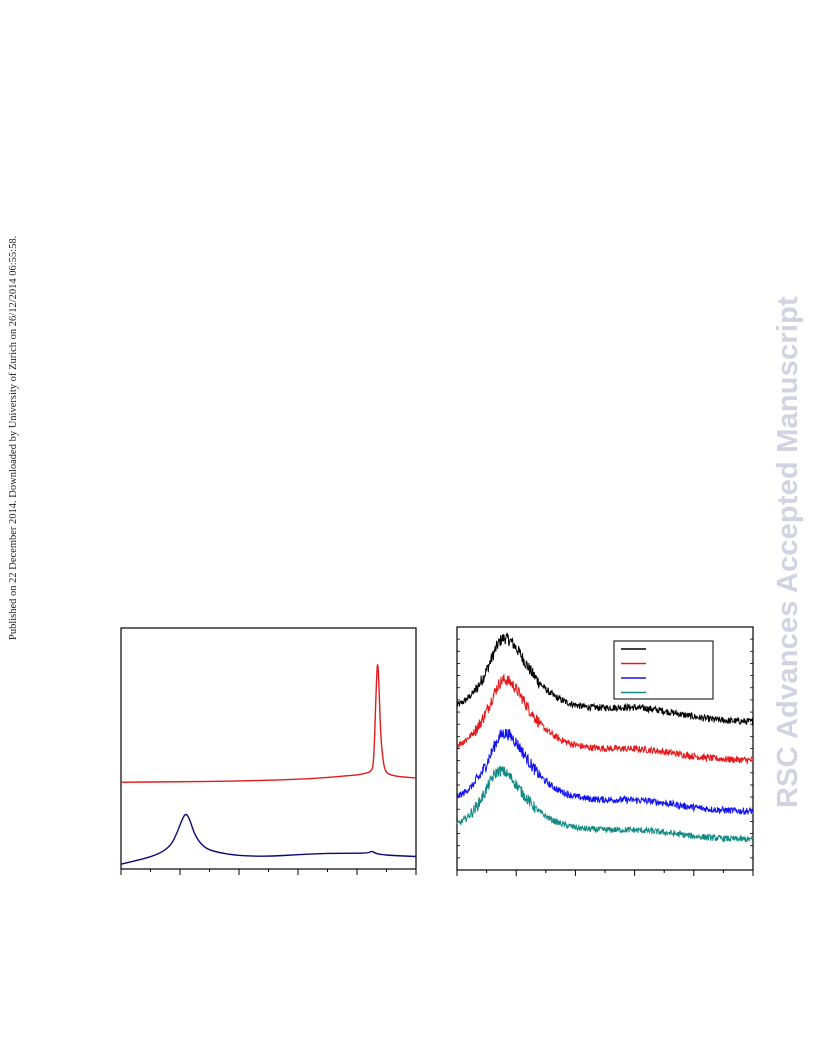  I want to click on right-chart, so click(605, 751).